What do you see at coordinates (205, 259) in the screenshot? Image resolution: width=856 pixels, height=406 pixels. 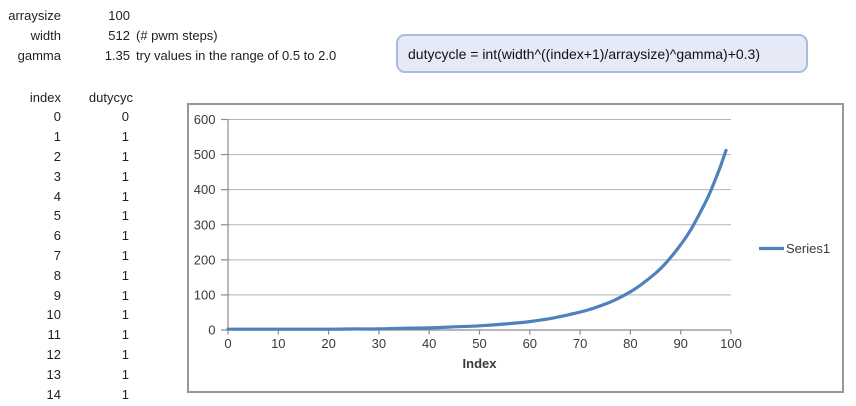 I see `y-tick-label-200: 200` at bounding box center [205, 259].